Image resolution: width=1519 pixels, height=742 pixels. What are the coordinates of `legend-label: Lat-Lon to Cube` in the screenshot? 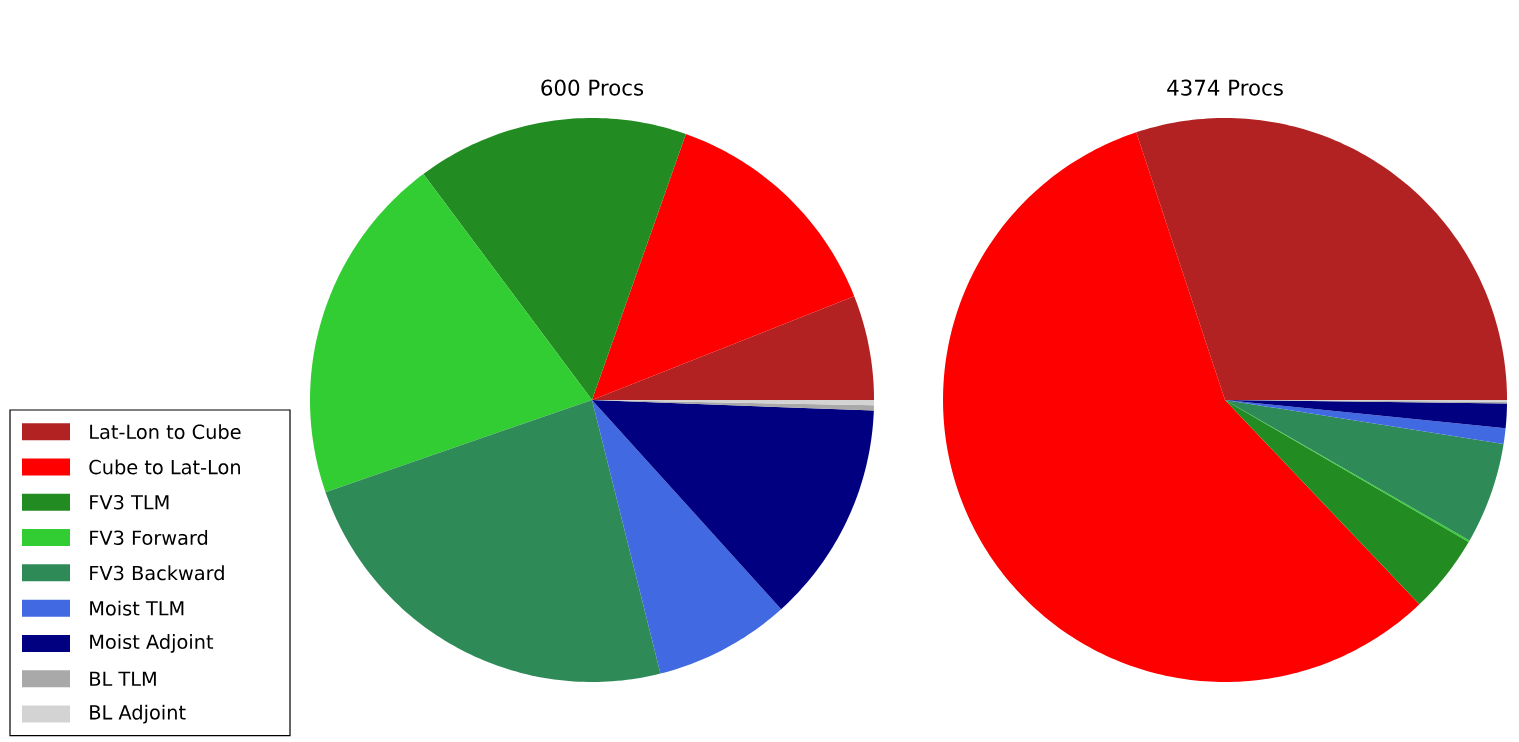 It's located at (165, 432).